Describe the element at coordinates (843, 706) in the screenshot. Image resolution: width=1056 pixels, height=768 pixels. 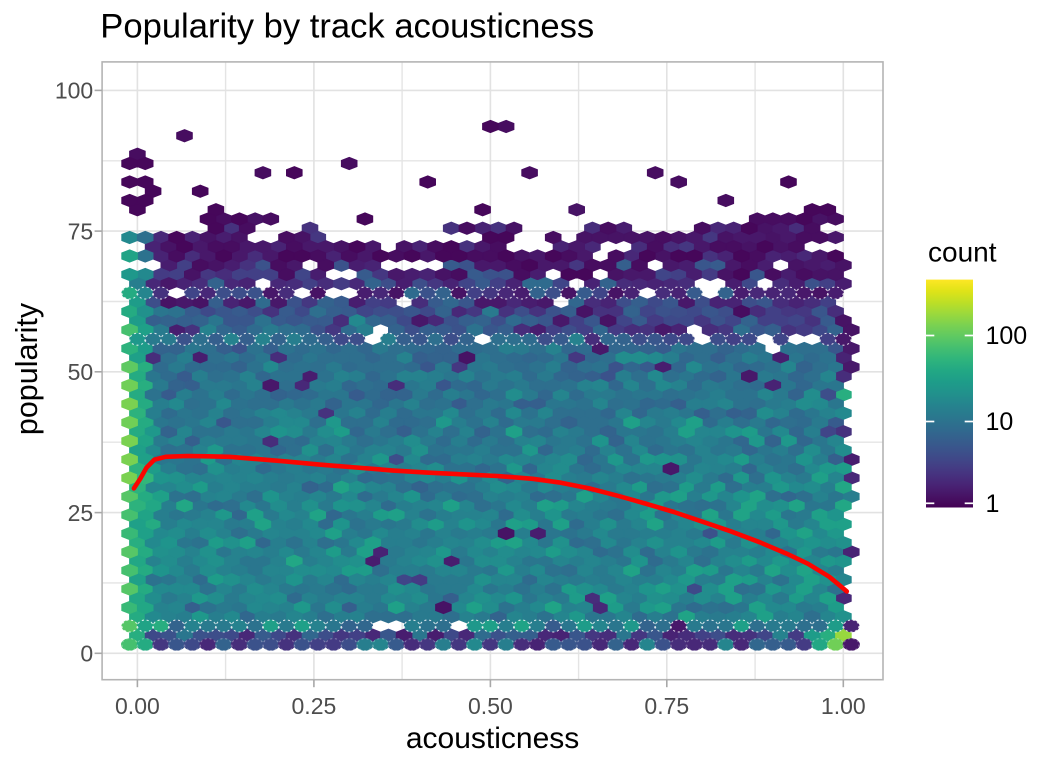
I see `svg-text: 1.00` at that location.